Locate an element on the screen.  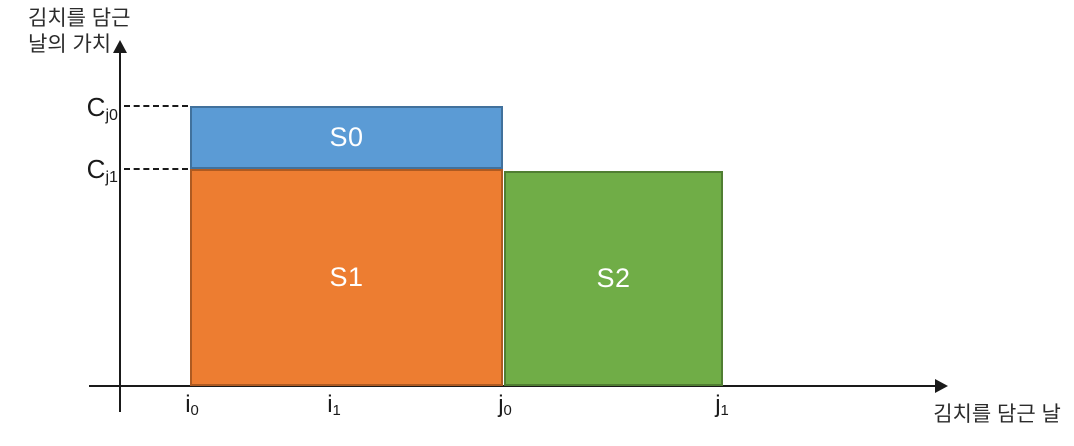
region-s1: S1 is located at coordinates (346, 277).